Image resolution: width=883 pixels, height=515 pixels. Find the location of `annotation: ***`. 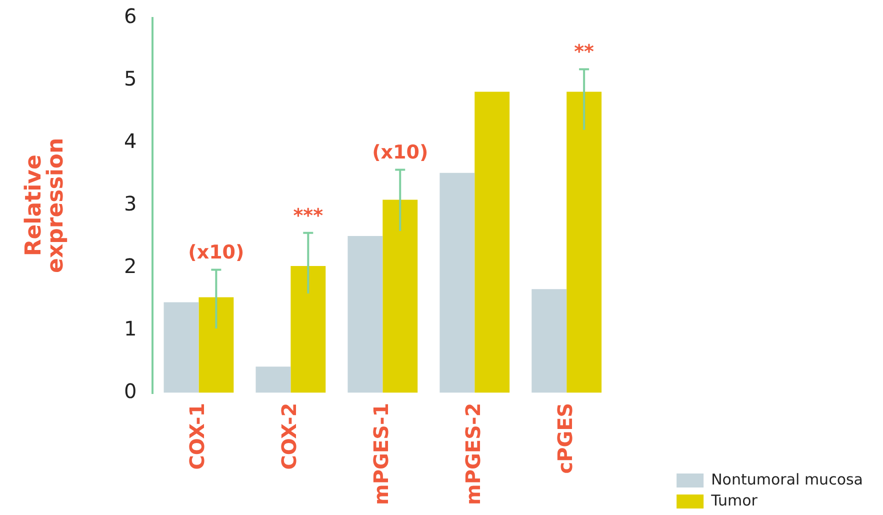

annotation: *** is located at coordinates (308, 215).